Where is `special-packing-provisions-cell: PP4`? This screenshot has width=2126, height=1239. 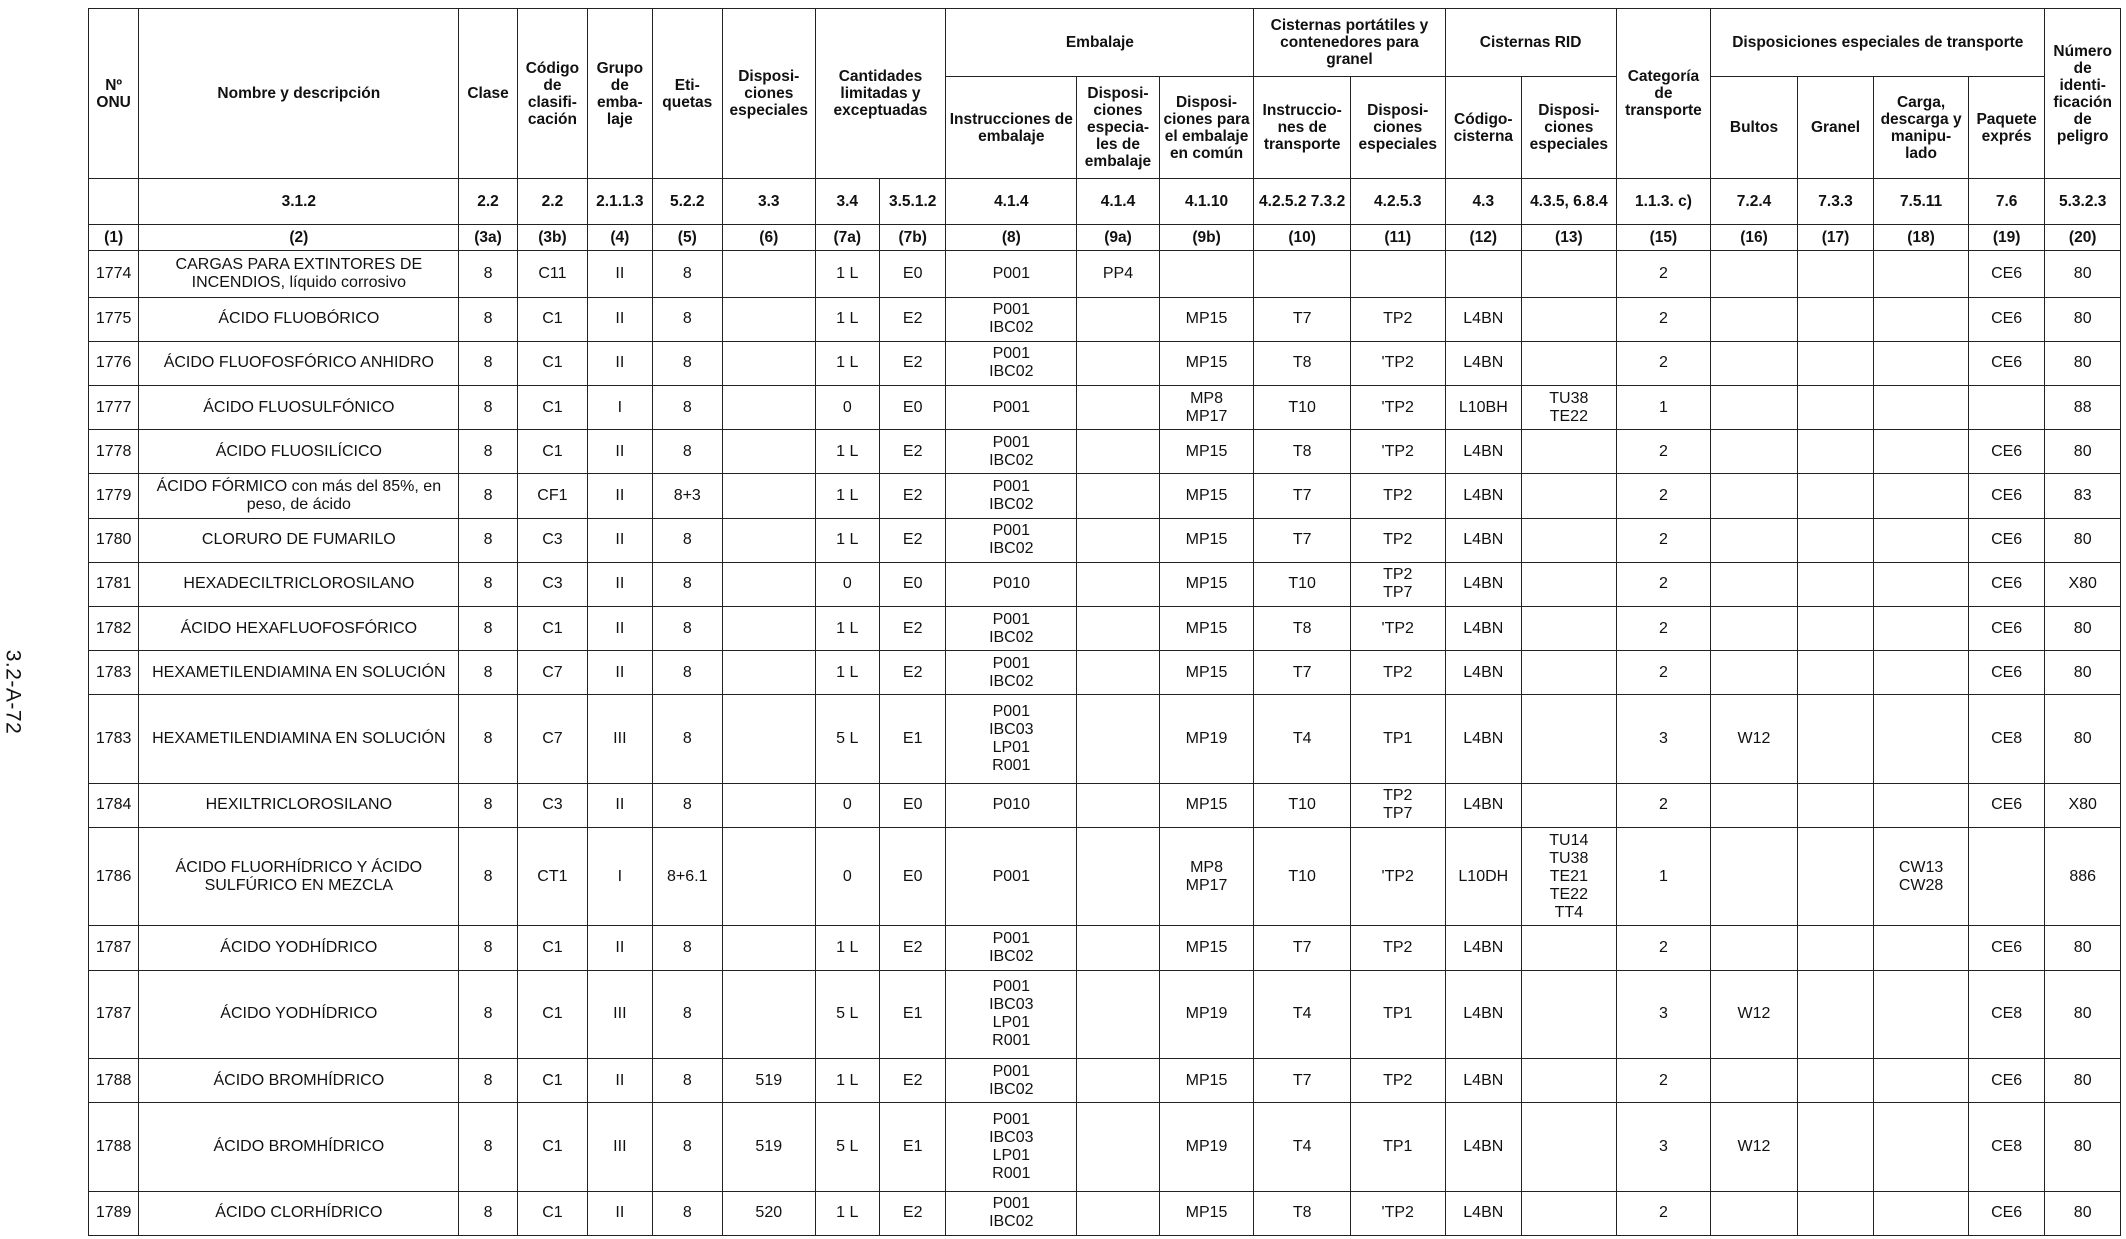 special-packing-provisions-cell: PP4 is located at coordinates (1118, 274).